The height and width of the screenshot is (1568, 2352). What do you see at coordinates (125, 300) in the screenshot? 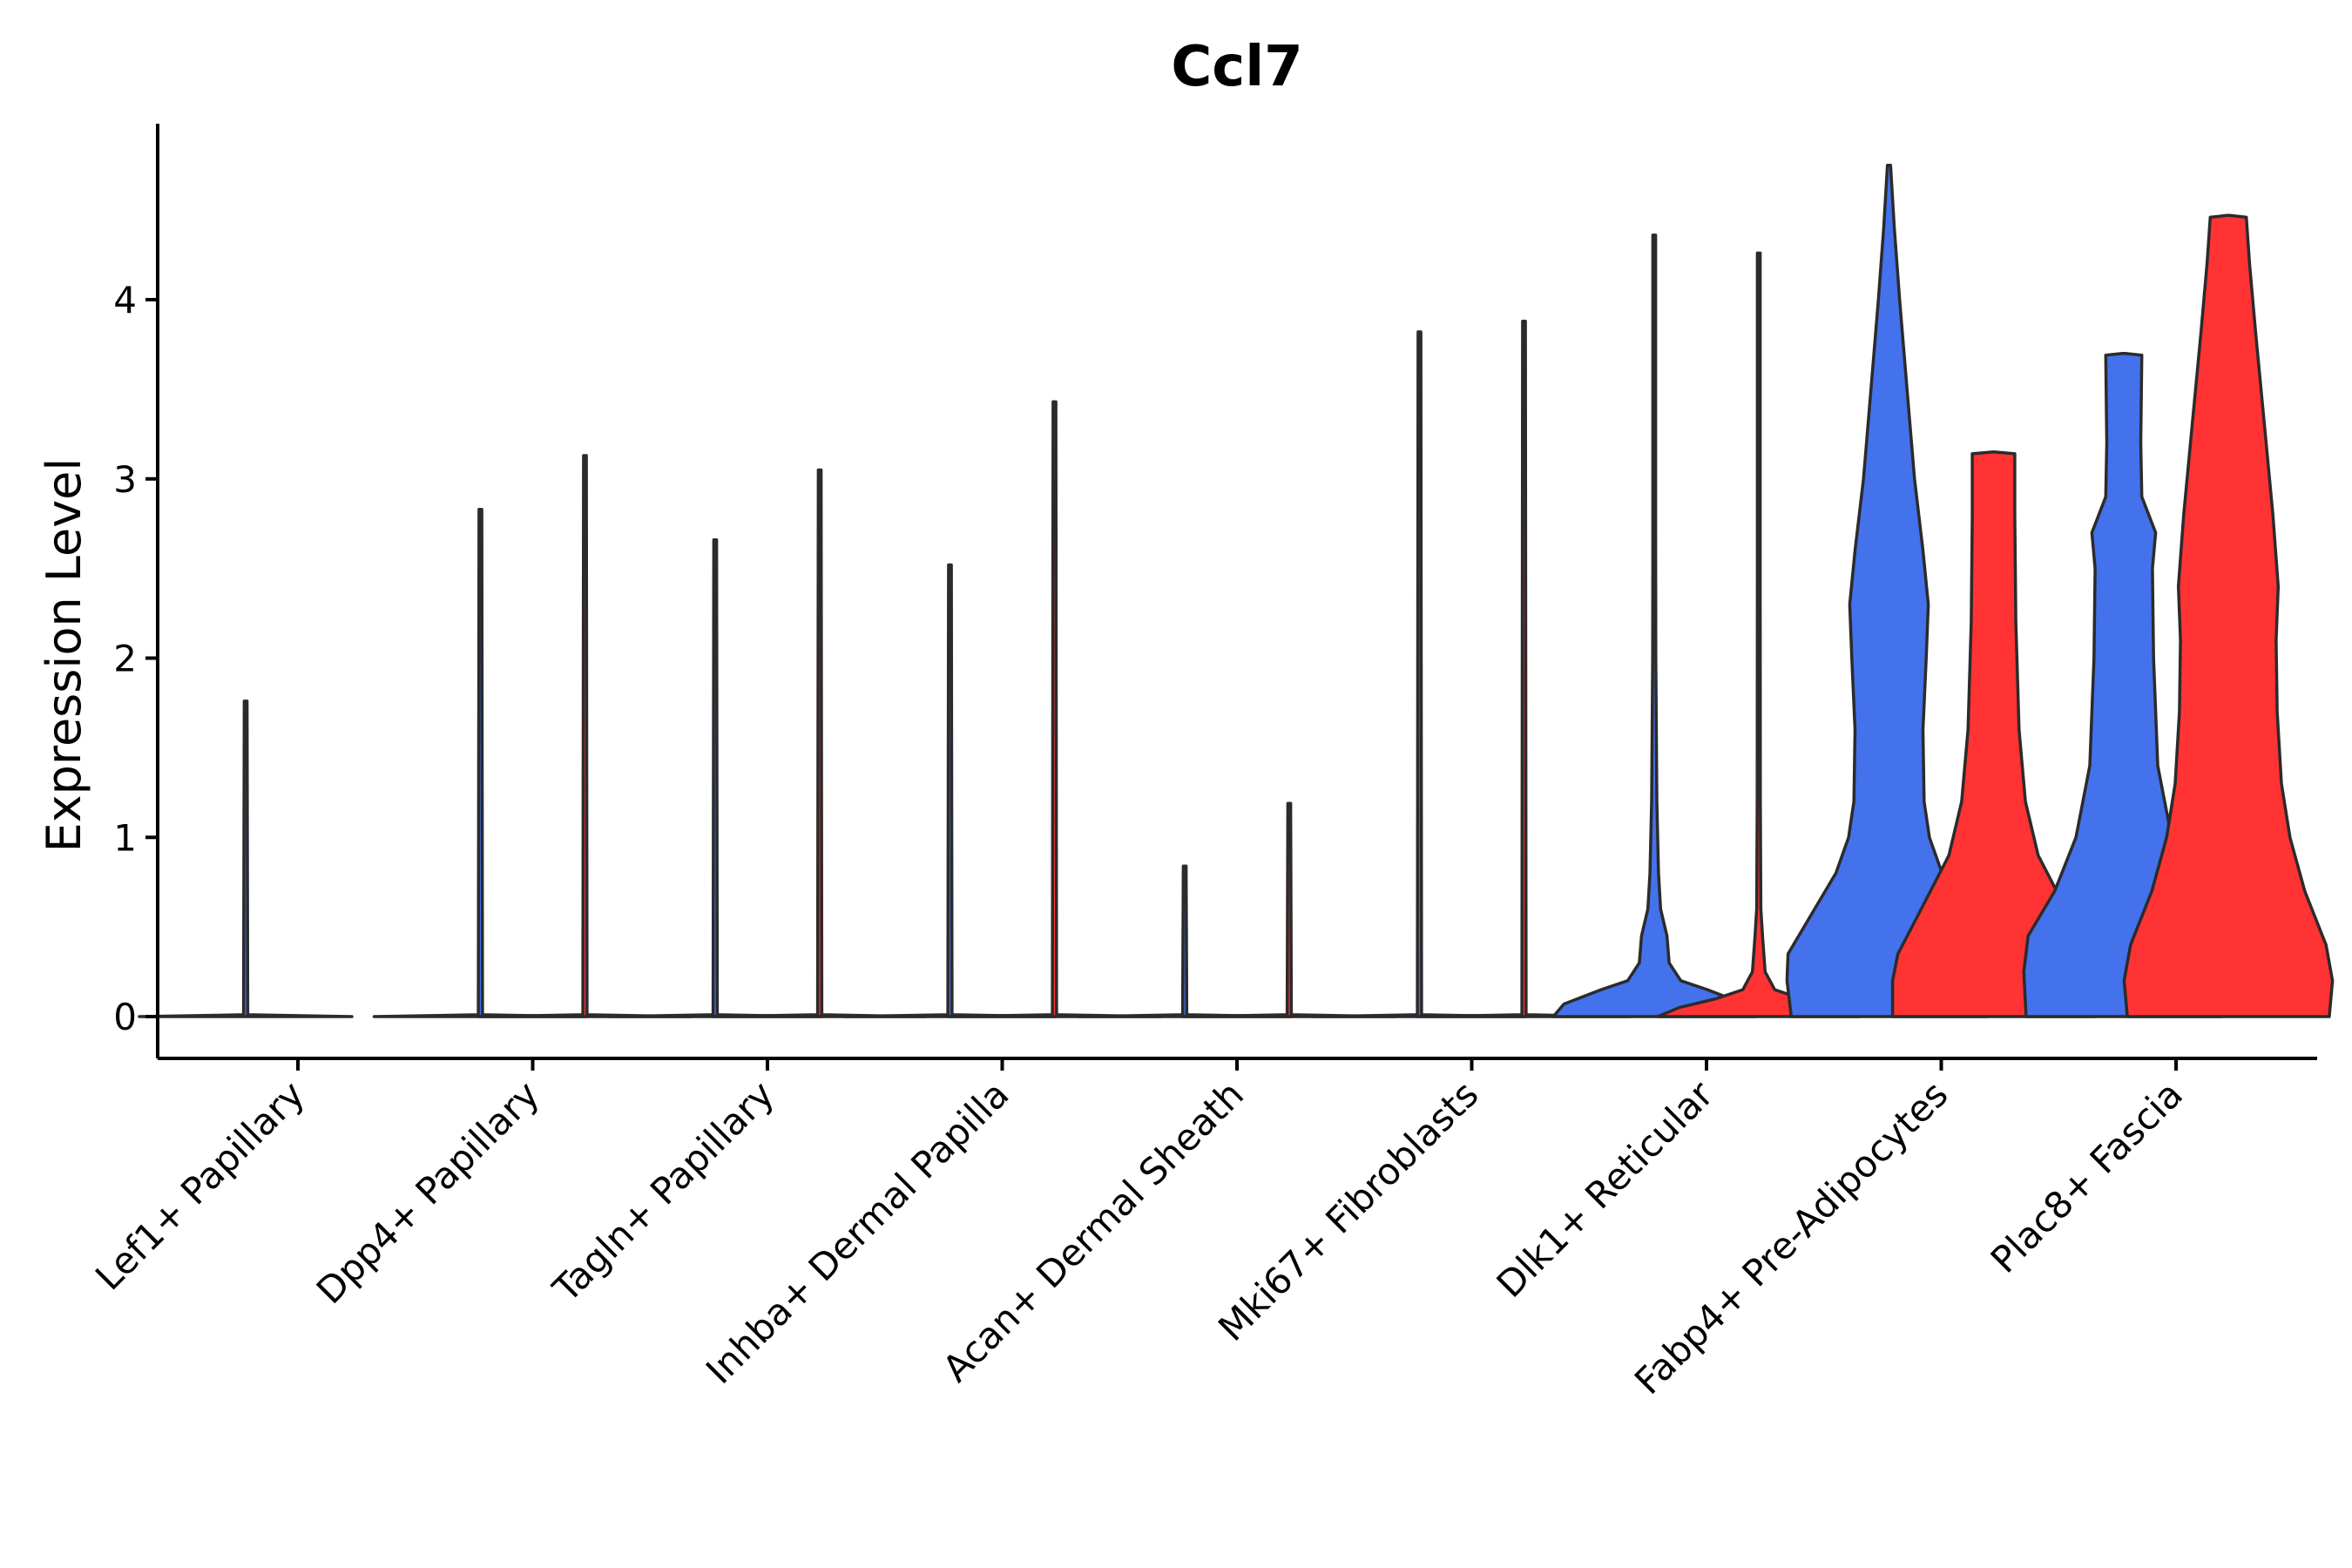
I see `y-tick-label: 4` at bounding box center [125, 300].